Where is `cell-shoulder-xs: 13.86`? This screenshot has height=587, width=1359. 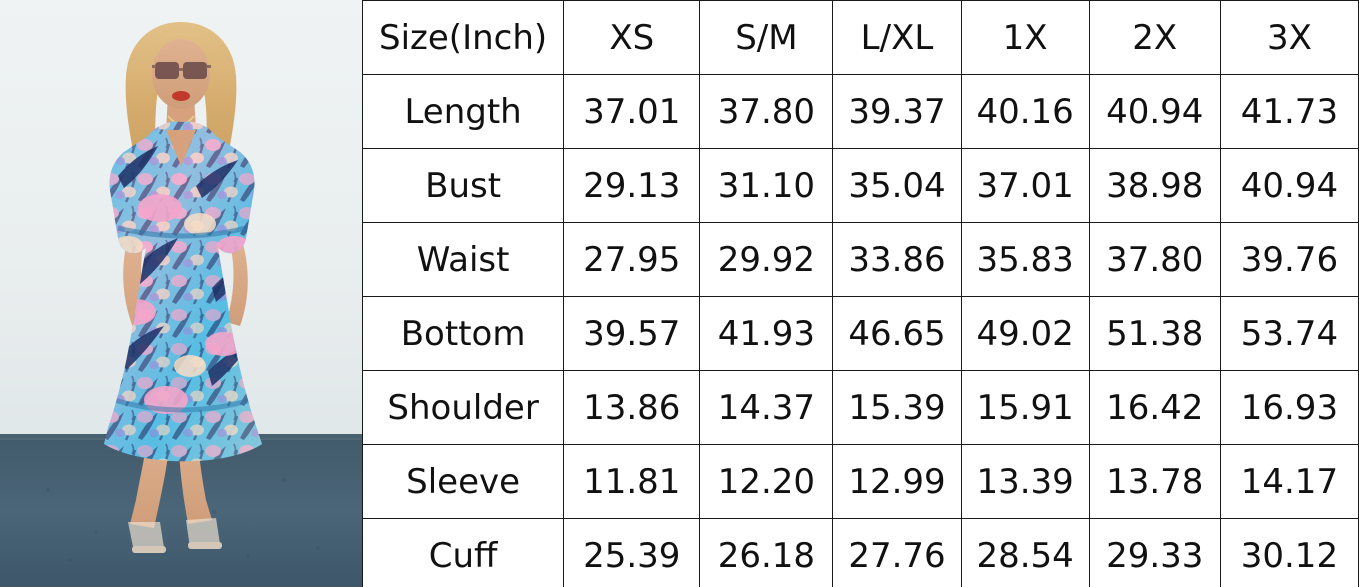
cell-shoulder-xs: 13.86 is located at coordinates (632, 407).